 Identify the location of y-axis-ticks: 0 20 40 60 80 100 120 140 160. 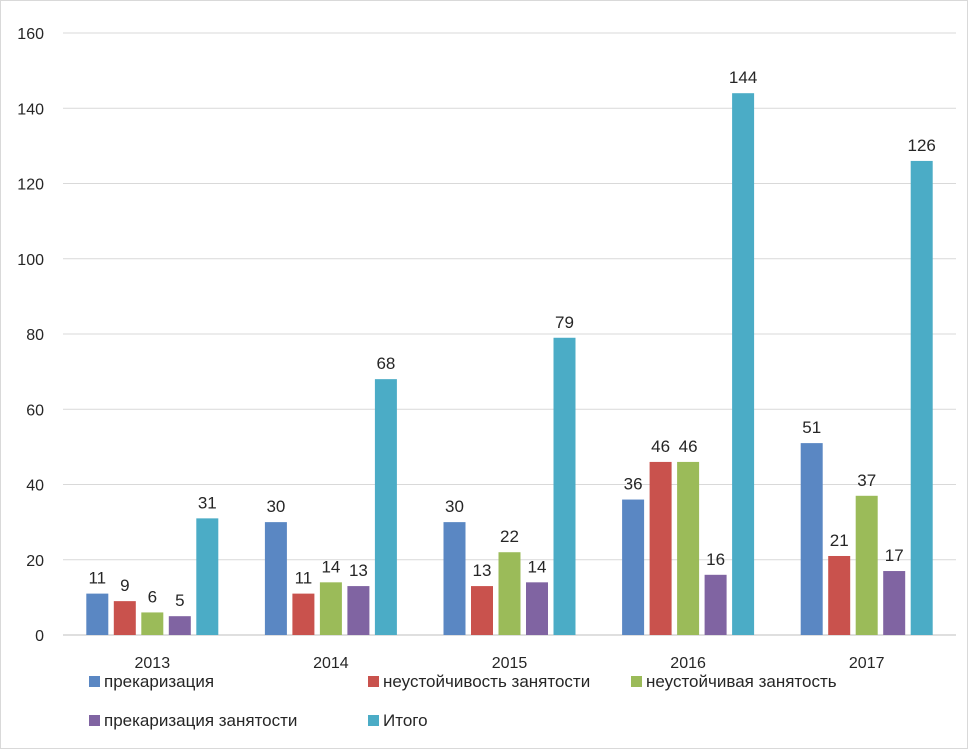
(30, 335).